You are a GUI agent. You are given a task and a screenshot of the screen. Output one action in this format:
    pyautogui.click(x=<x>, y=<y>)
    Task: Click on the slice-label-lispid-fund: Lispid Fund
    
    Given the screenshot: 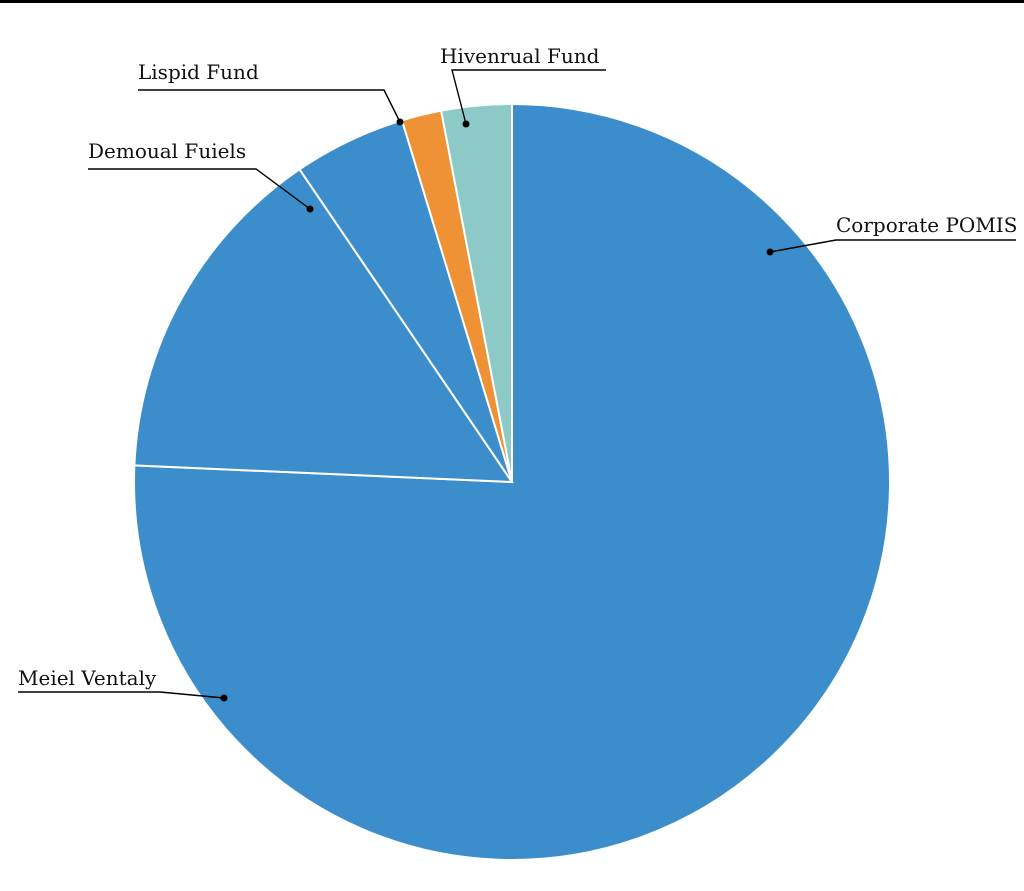 What is the action you would take?
    pyautogui.click(x=198, y=72)
    